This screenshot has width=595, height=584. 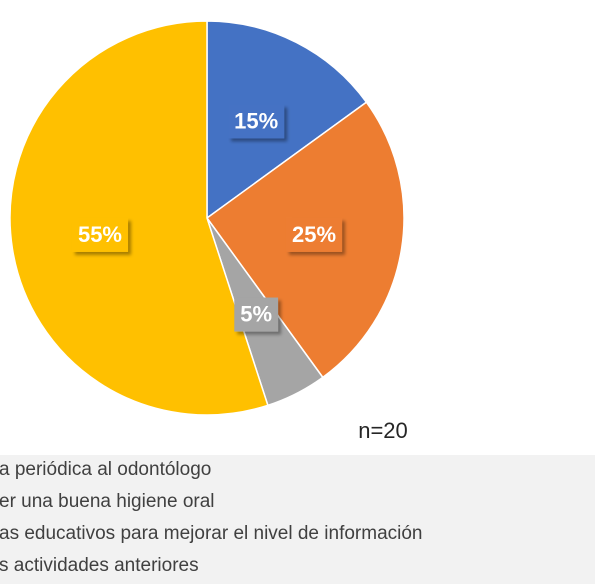 What do you see at coordinates (383, 430) in the screenshot?
I see `annotation: n=20` at bounding box center [383, 430].